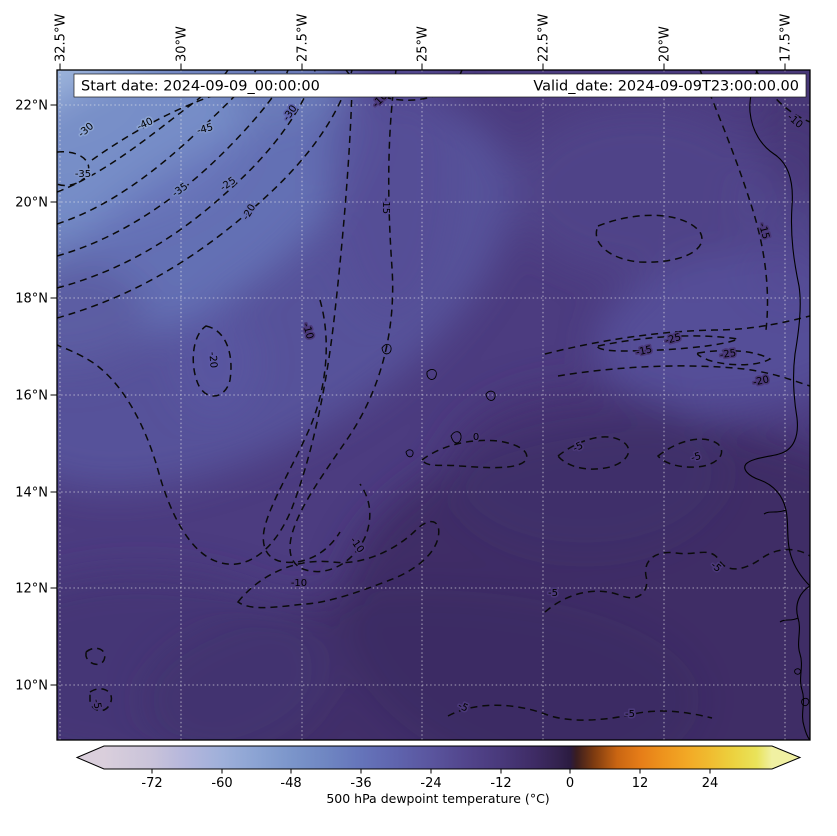  Describe the element at coordinates (544, 38) in the screenshot. I see `x-tick-label: 22.5°W` at that location.